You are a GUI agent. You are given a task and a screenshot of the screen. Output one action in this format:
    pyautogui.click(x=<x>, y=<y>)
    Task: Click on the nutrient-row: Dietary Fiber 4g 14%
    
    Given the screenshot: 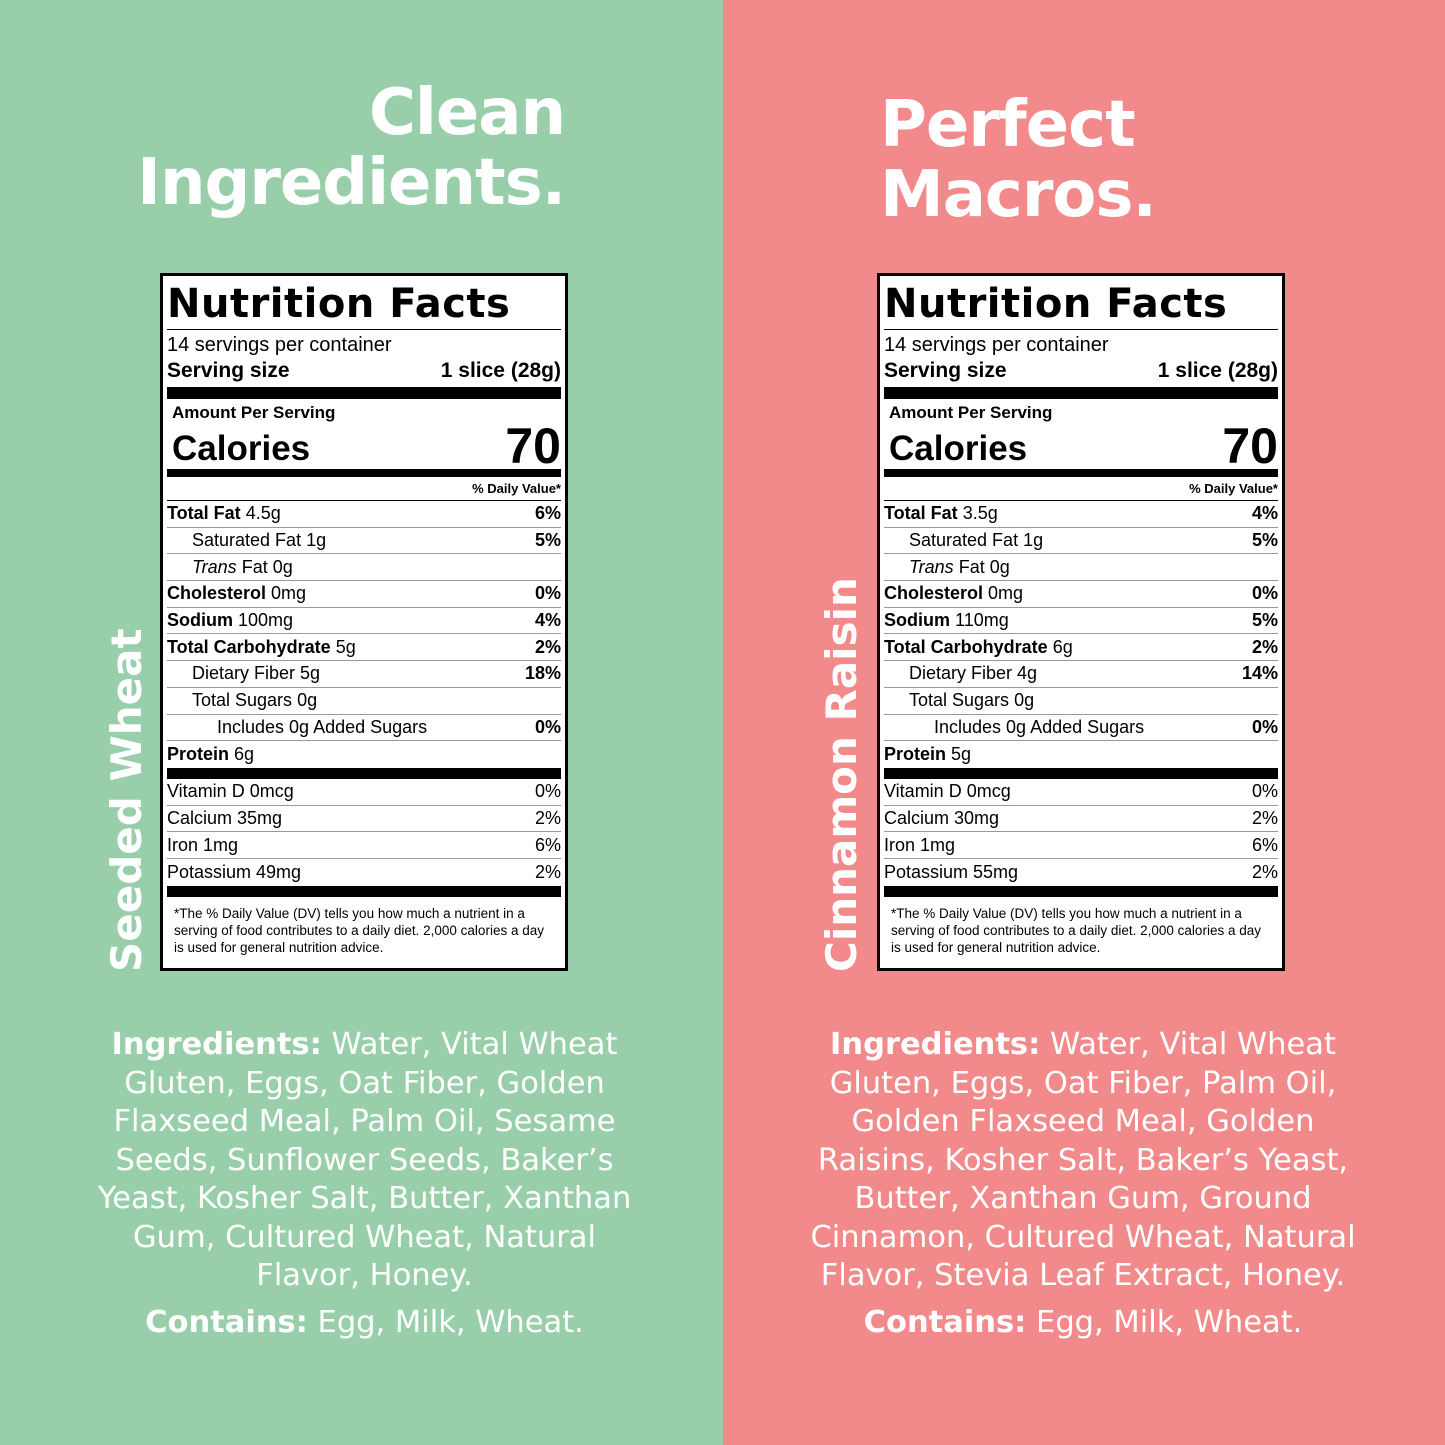 What is the action you would take?
    pyautogui.click(x=1081, y=674)
    